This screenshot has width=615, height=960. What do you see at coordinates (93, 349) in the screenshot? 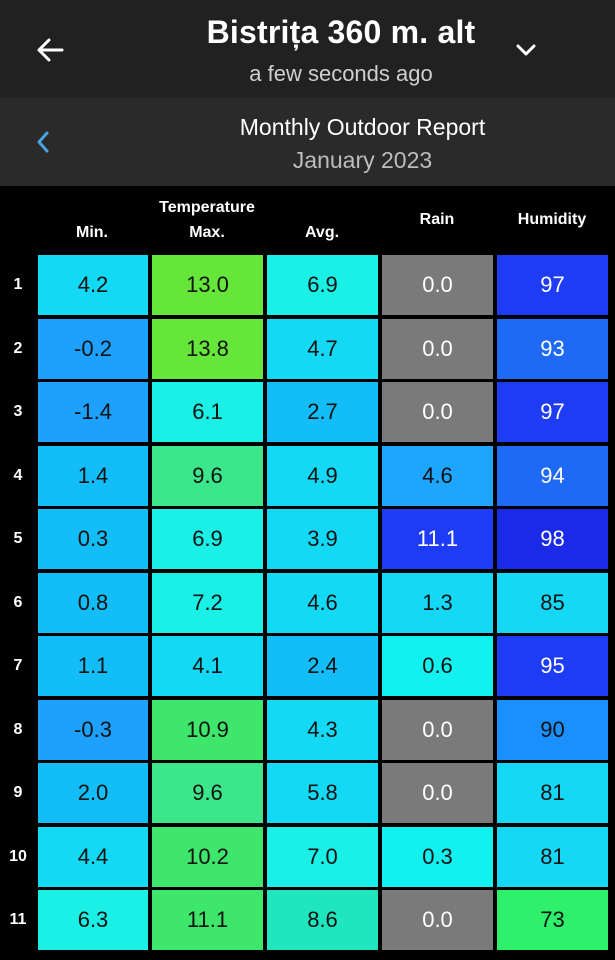
I see `min-cell: -0.2` at bounding box center [93, 349].